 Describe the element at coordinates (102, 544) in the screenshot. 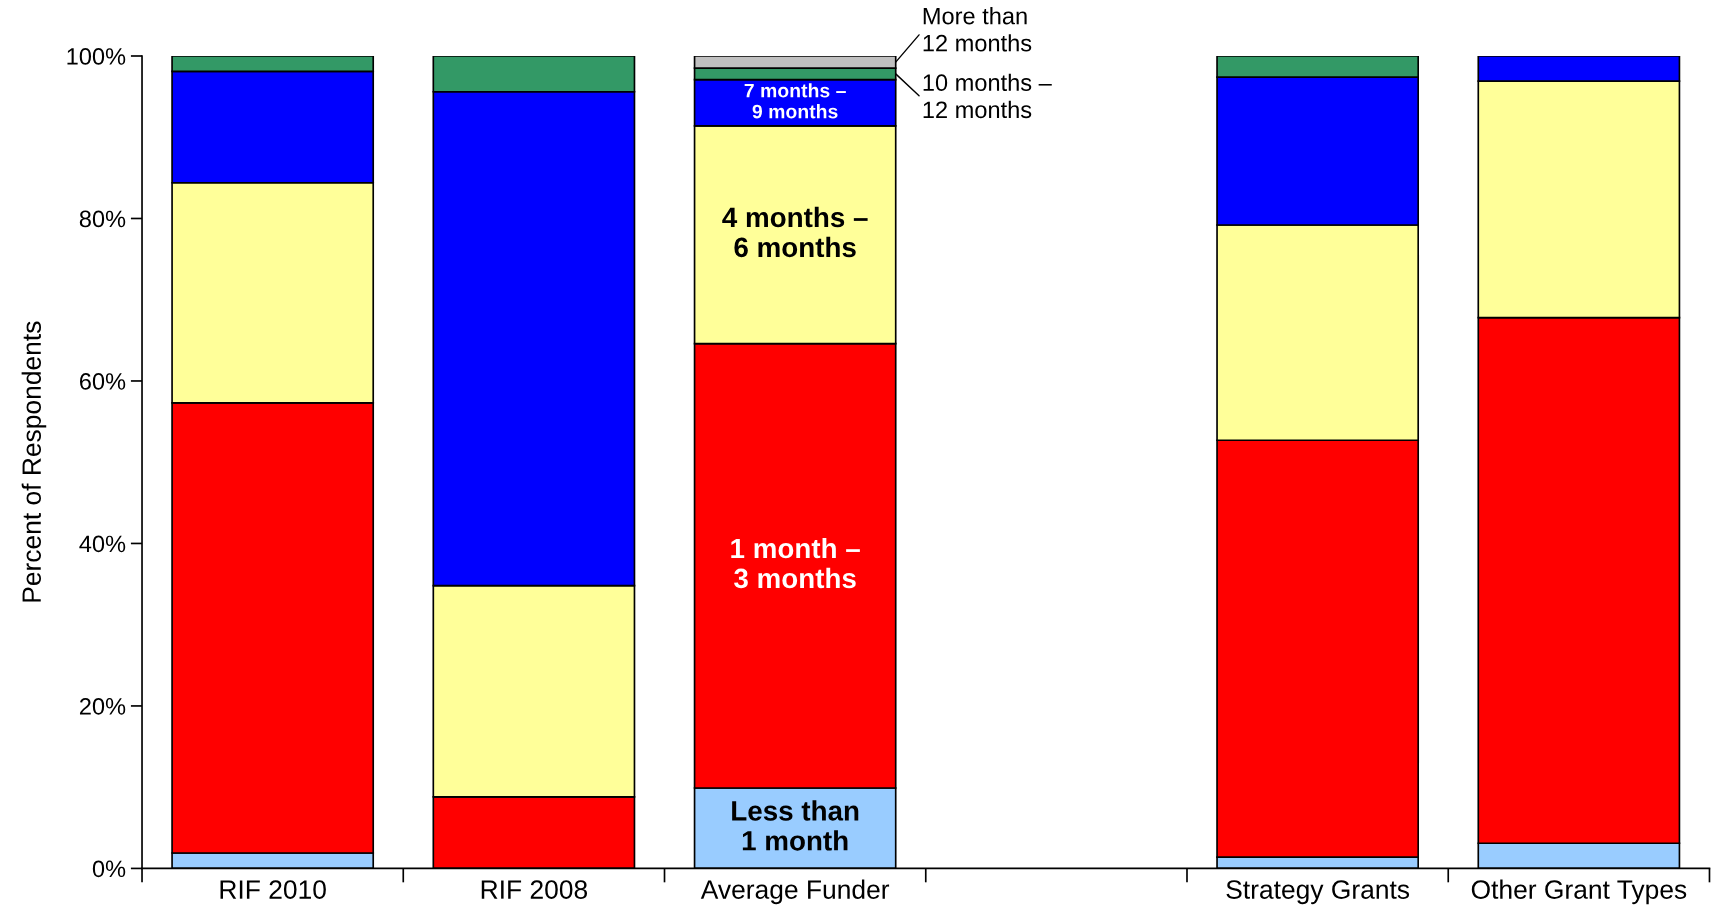

I see `y-tick-label: 40%` at that location.